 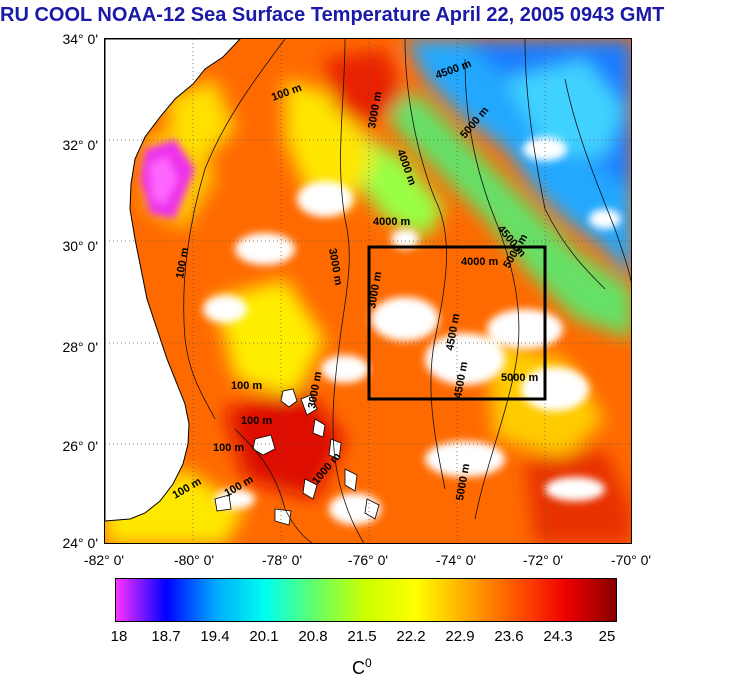 What do you see at coordinates (411, 636) in the screenshot?
I see `colorbar-tick-label: 22.2` at bounding box center [411, 636].